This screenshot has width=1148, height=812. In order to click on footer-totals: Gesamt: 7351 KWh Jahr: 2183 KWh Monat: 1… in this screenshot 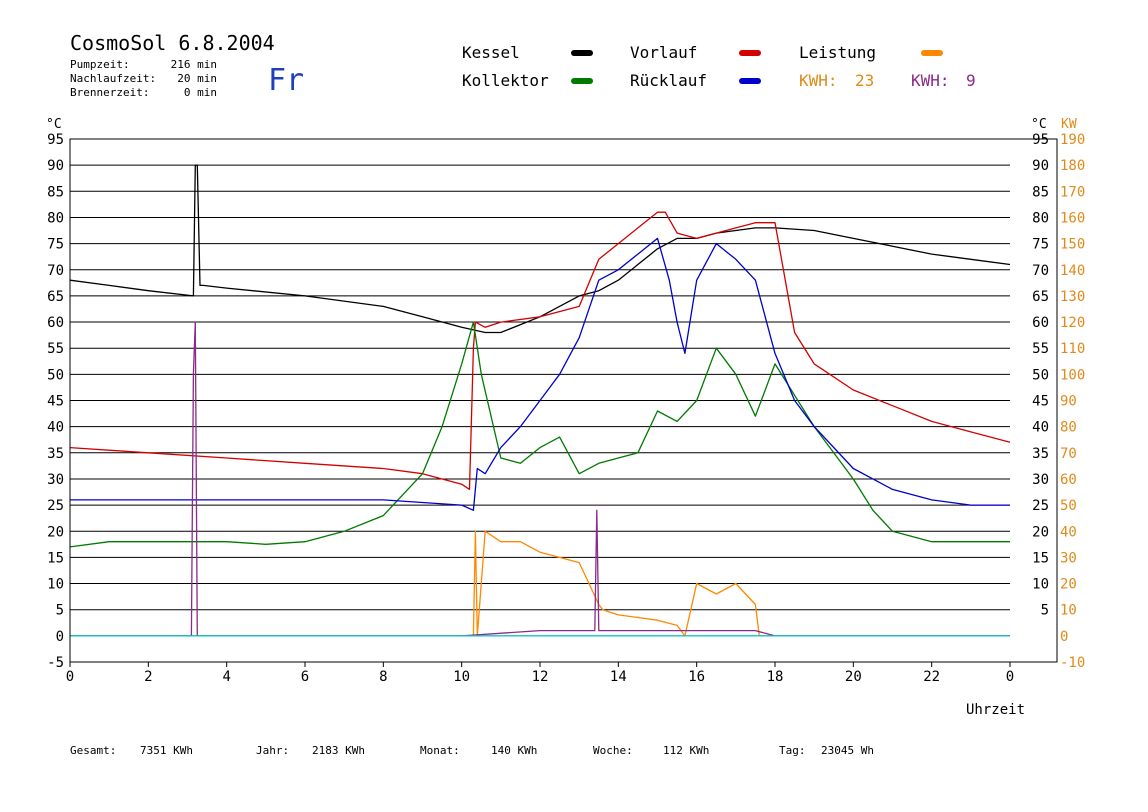, I will do `click(472, 750)`.